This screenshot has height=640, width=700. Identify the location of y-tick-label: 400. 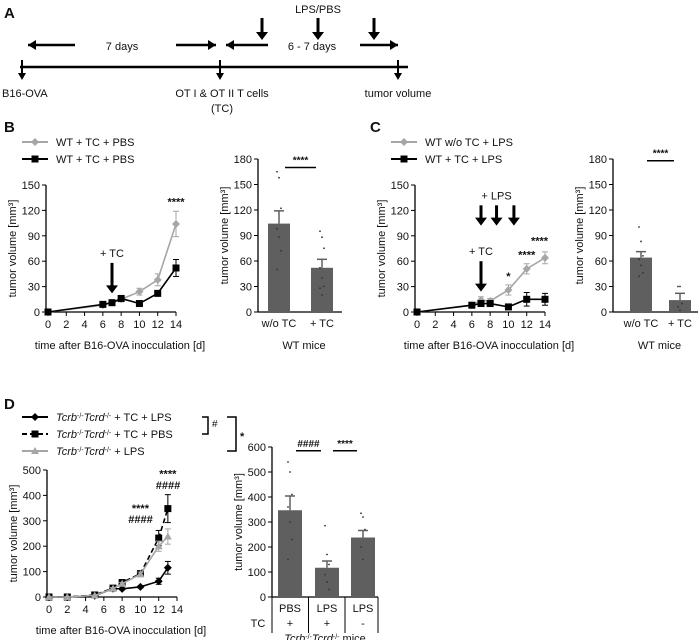
(32, 496).